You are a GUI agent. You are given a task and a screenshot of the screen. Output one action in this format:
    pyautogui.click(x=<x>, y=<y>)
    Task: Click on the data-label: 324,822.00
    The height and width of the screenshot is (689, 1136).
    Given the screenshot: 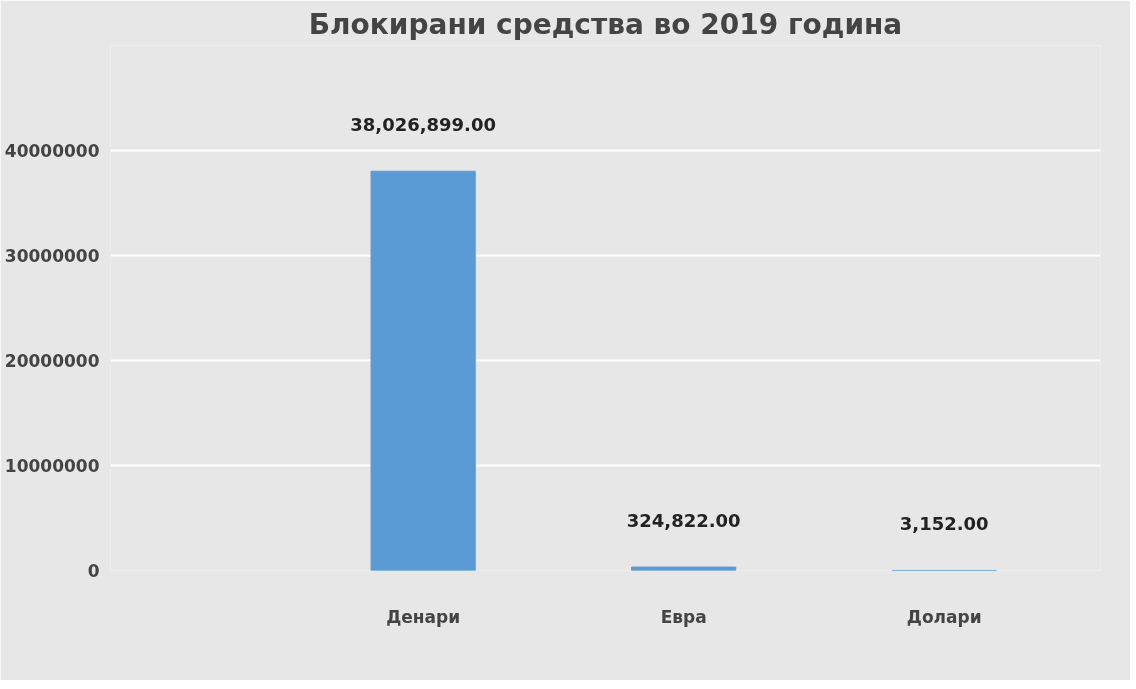 What is the action you would take?
    pyautogui.click(x=683, y=521)
    